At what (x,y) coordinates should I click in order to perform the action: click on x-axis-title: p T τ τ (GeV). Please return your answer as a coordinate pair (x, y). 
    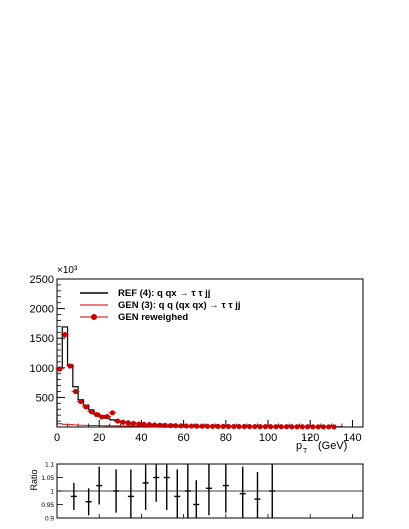
    Looking at the image, I should click on (321, 445).